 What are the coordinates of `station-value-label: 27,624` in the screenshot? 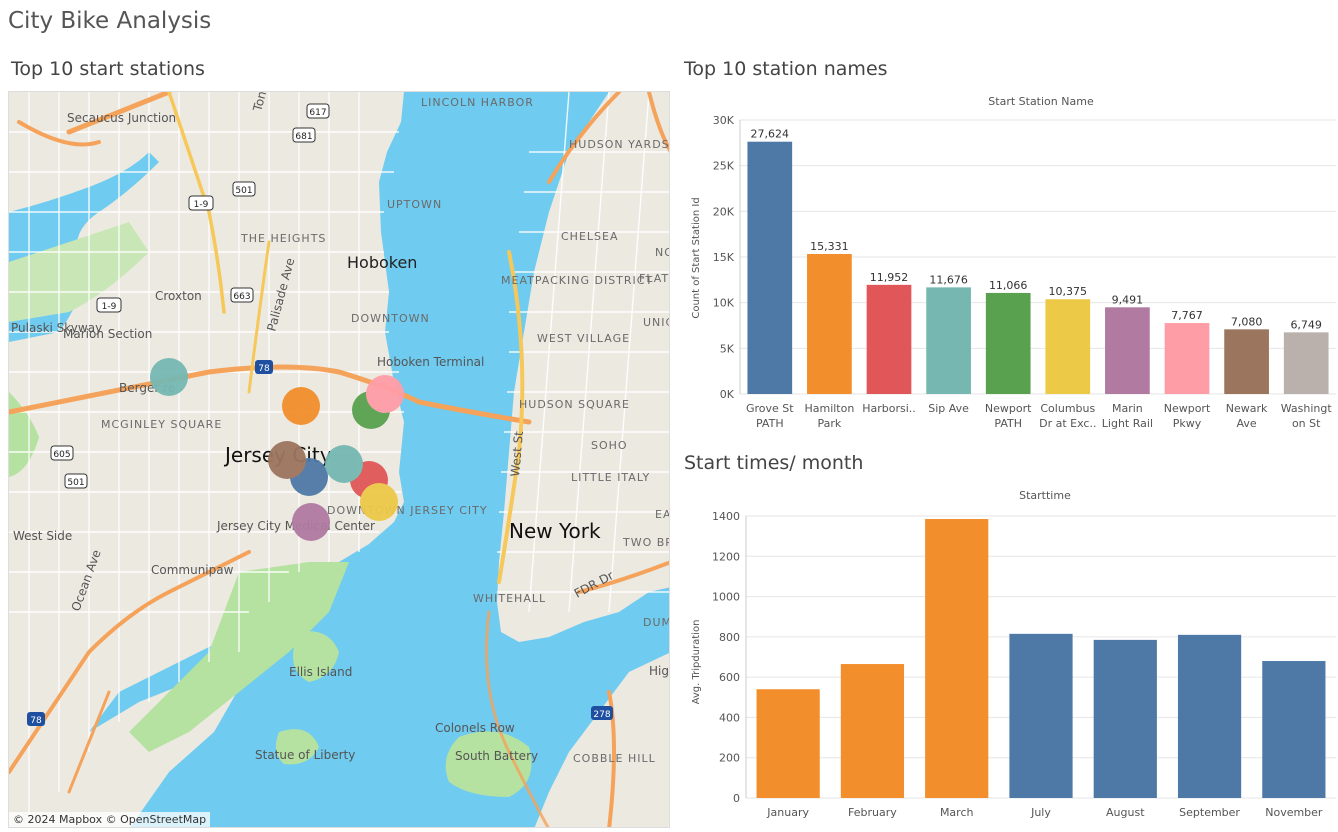 It's located at (770, 134).